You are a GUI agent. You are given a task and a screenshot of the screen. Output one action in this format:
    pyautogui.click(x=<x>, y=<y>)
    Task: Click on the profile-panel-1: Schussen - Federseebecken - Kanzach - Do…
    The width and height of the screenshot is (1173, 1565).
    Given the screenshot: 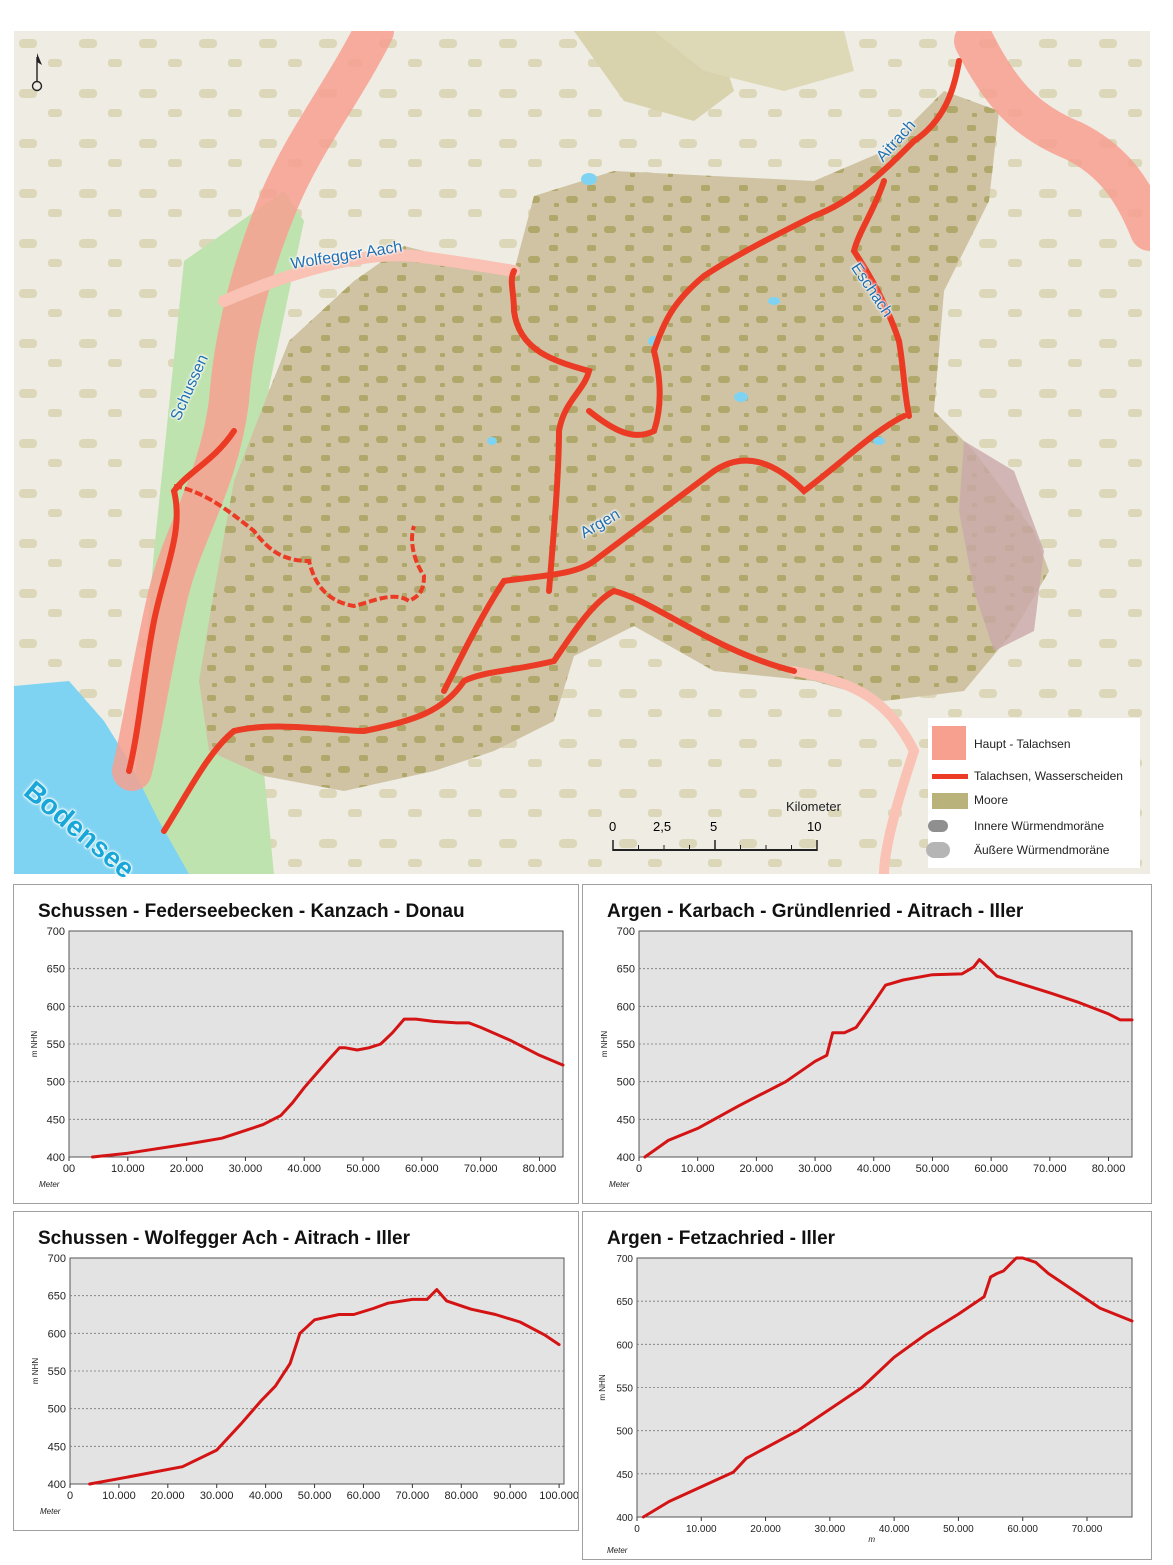 What is the action you would take?
    pyautogui.click(x=296, y=1044)
    